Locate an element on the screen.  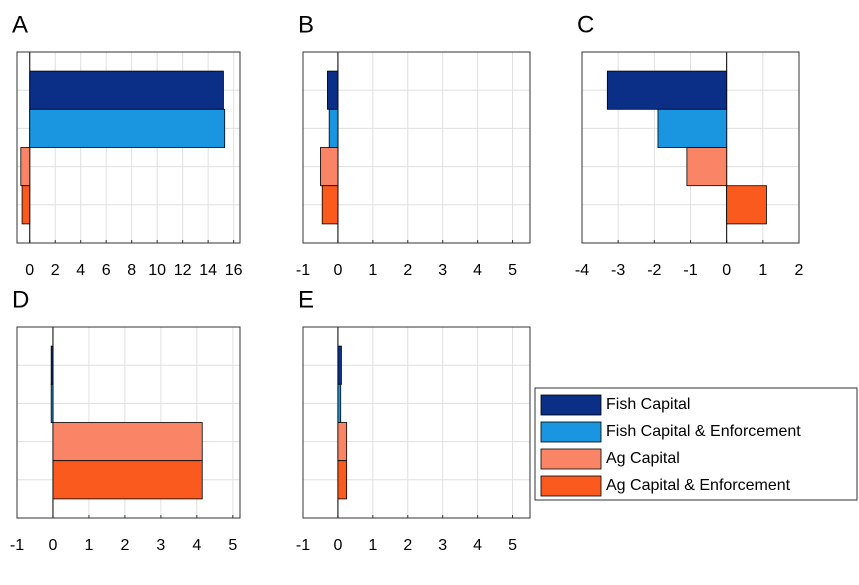
x-tick-label: 8 is located at coordinates (131, 270).